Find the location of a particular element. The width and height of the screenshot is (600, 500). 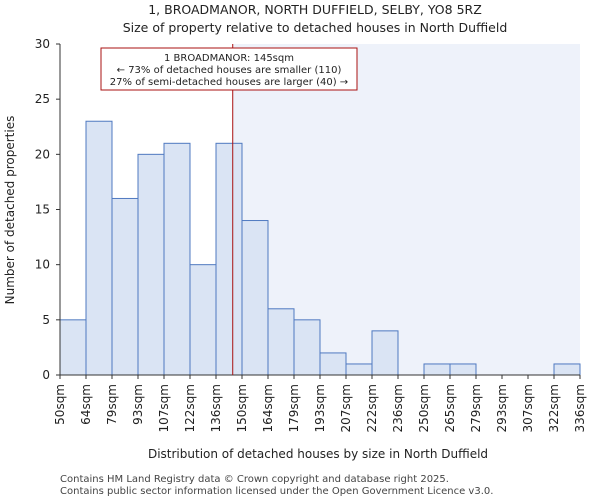

bar-64sqm is located at coordinates (99, 248).